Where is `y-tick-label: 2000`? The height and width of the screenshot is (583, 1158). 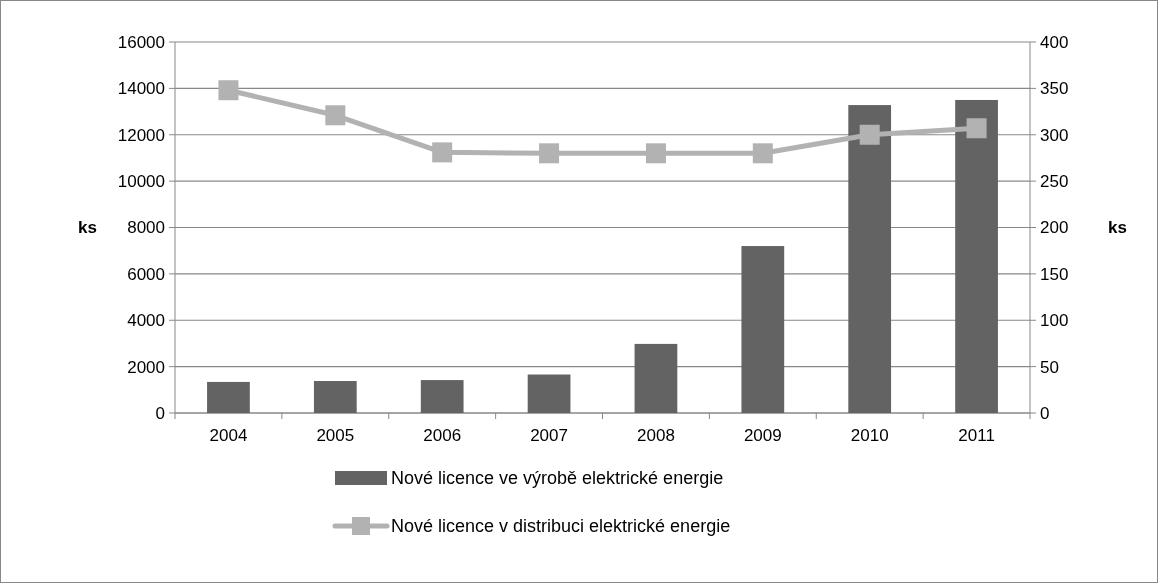
y-tick-label: 2000 is located at coordinates (146, 367).